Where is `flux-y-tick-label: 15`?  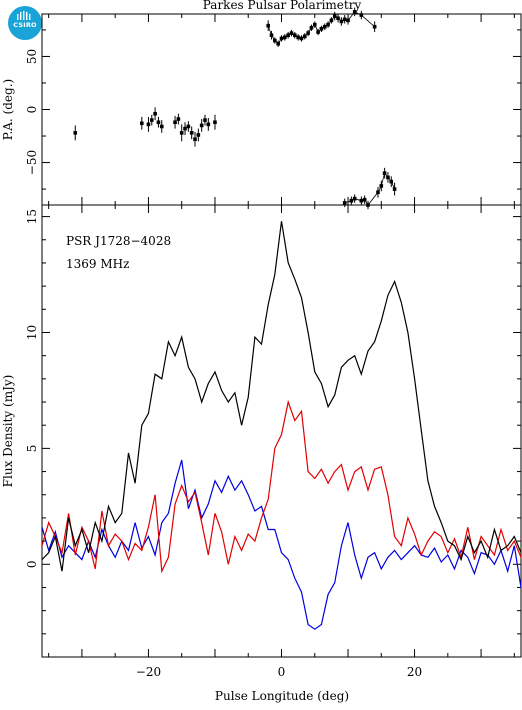 flux-y-tick-label: 15 is located at coordinates (32, 216).